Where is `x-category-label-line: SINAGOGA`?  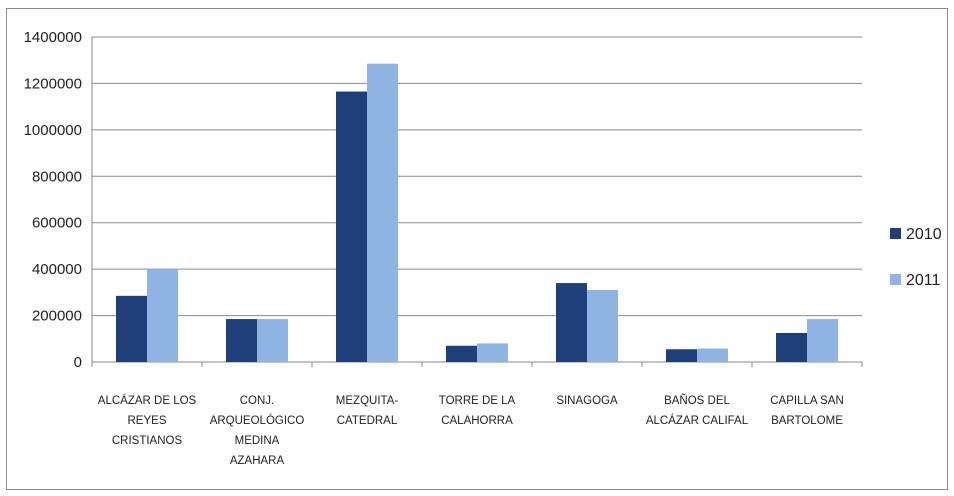
x-category-label-line: SINAGOGA is located at coordinates (587, 401).